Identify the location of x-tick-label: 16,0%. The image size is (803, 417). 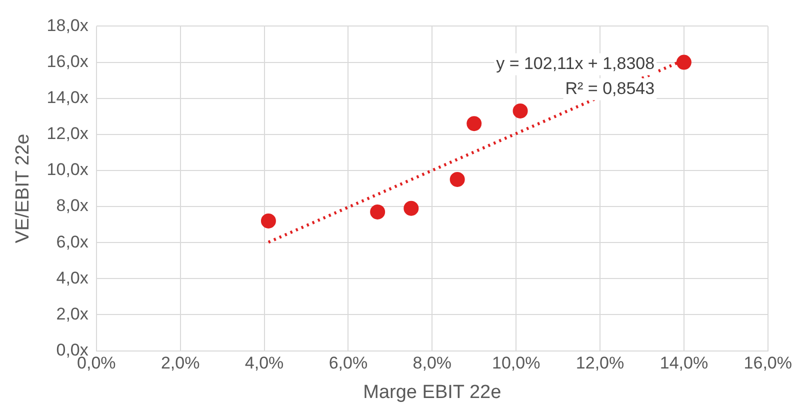
(768, 363).